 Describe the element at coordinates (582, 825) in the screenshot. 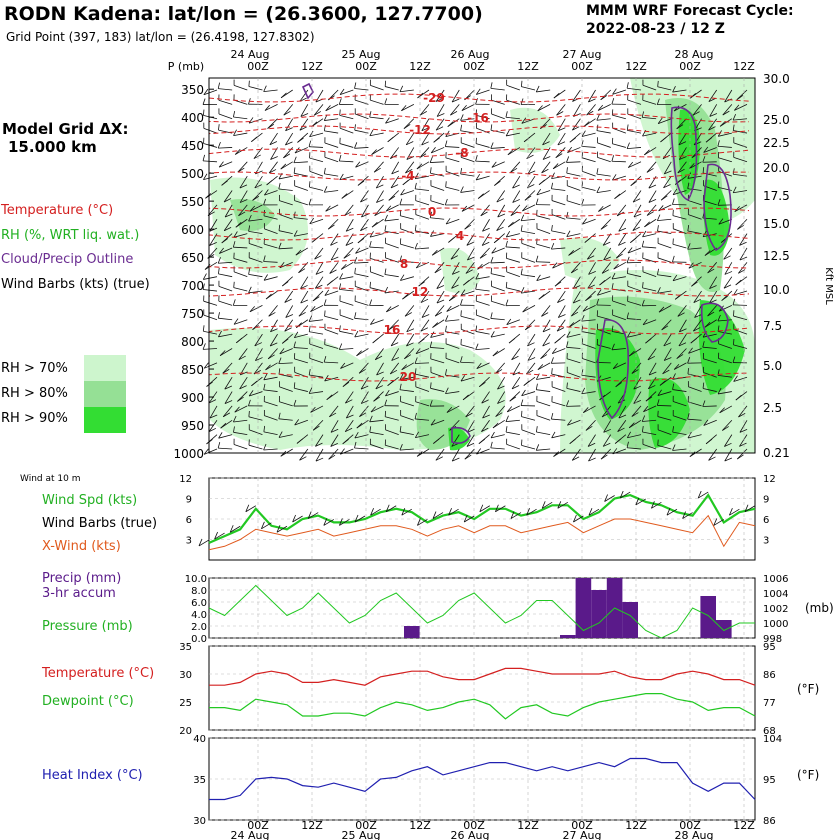

I see `hour-label-bottom: 00Z` at that location.